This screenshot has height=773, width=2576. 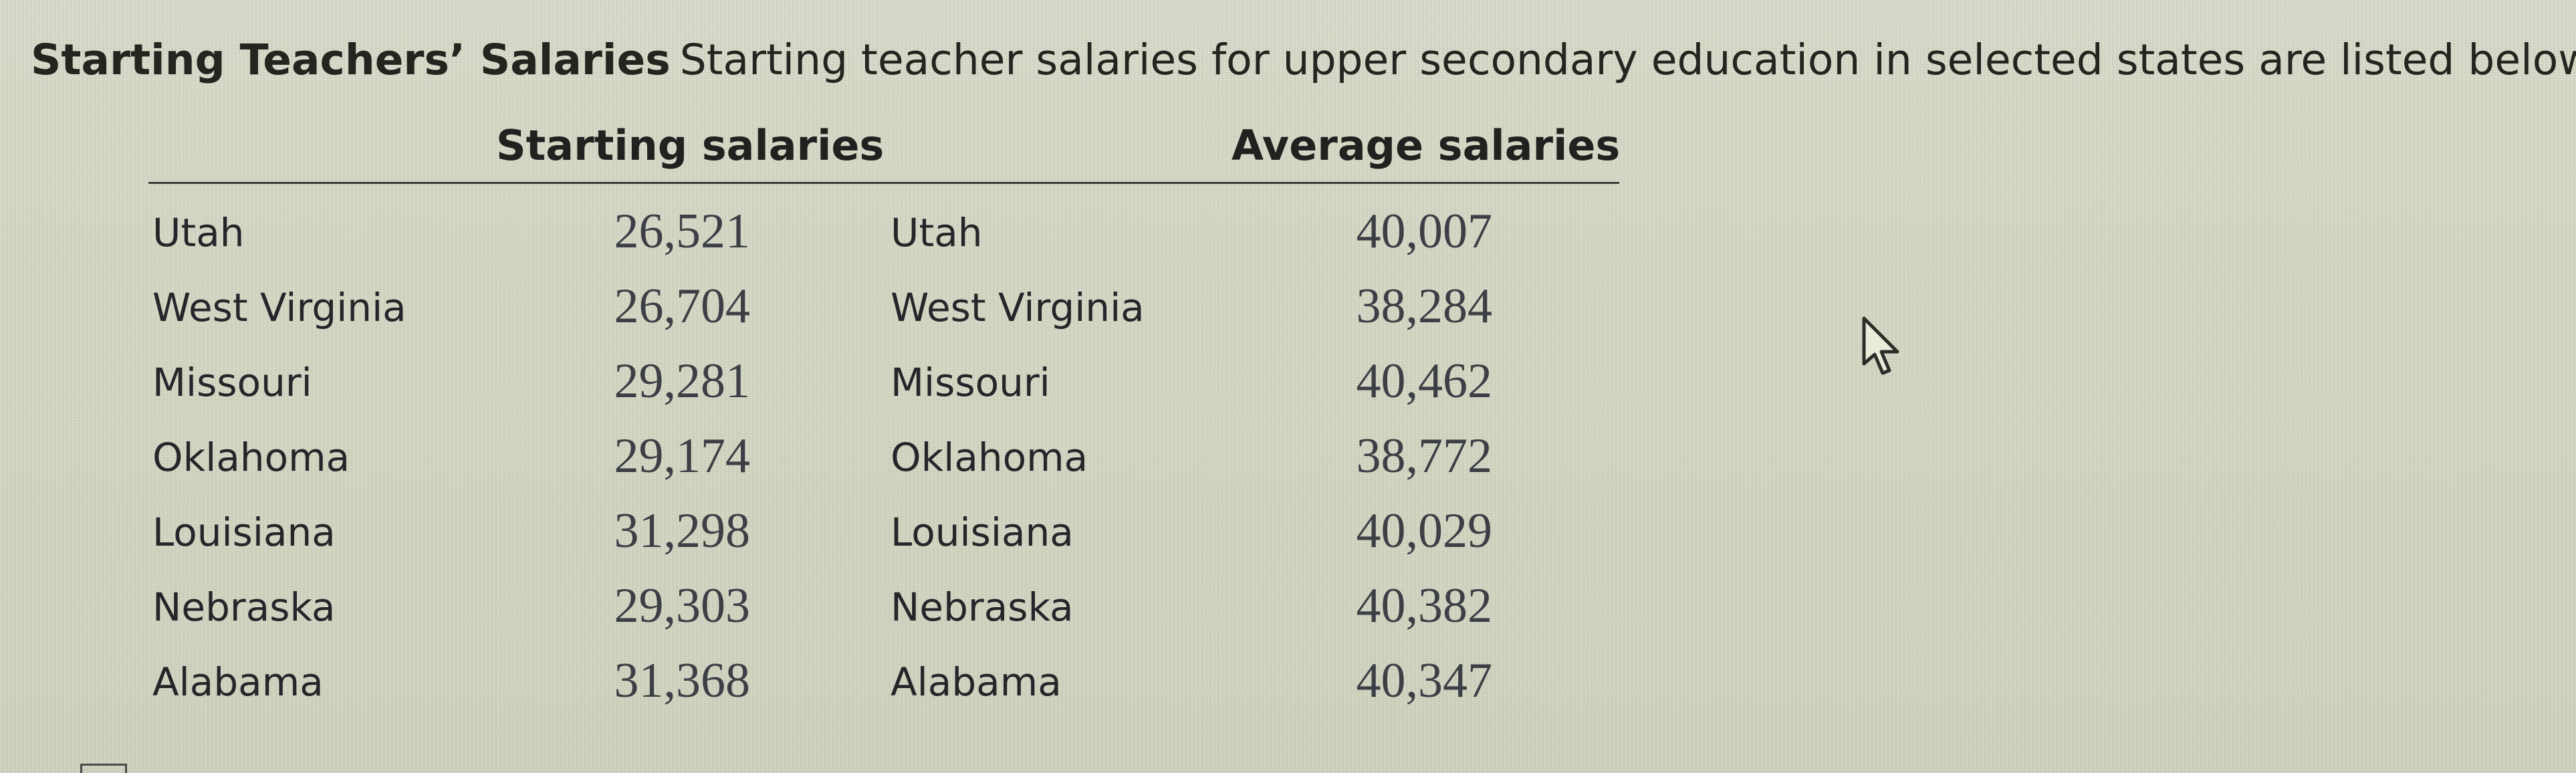 I want to click on starting-salary-value: 29,303, so click(x=682, y=605).